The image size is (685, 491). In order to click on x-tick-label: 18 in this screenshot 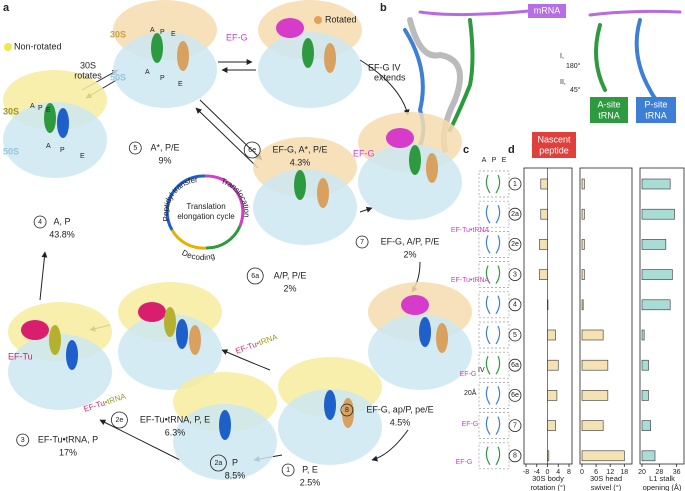, I will do `click(624, 472)`.